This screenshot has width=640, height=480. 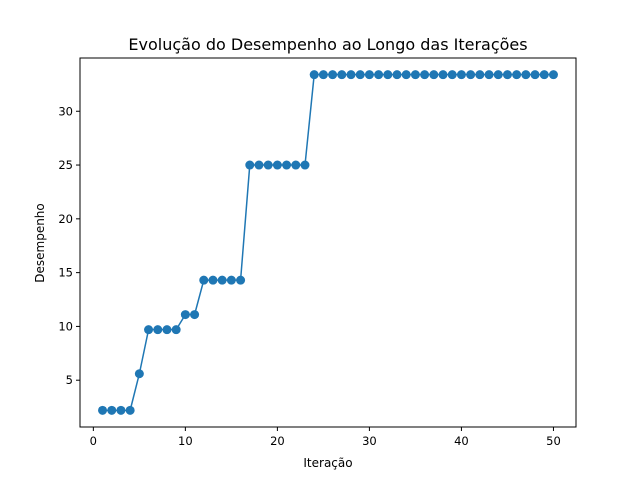 What do you see at coordinates (65, 165) in the screenshot?
I see `y-tick-label: 25` at bounding box center [65, 165].